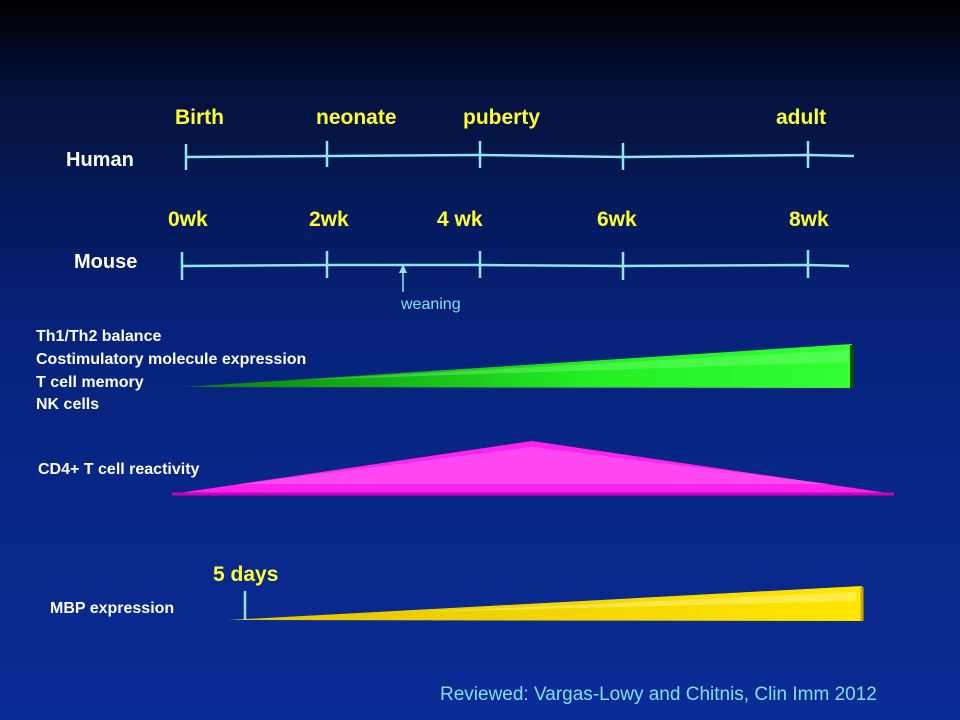 Image resolution: width=960 pixels, height=720 pixels. I want to click on age-0wk: 0wk, so click(188, 219).